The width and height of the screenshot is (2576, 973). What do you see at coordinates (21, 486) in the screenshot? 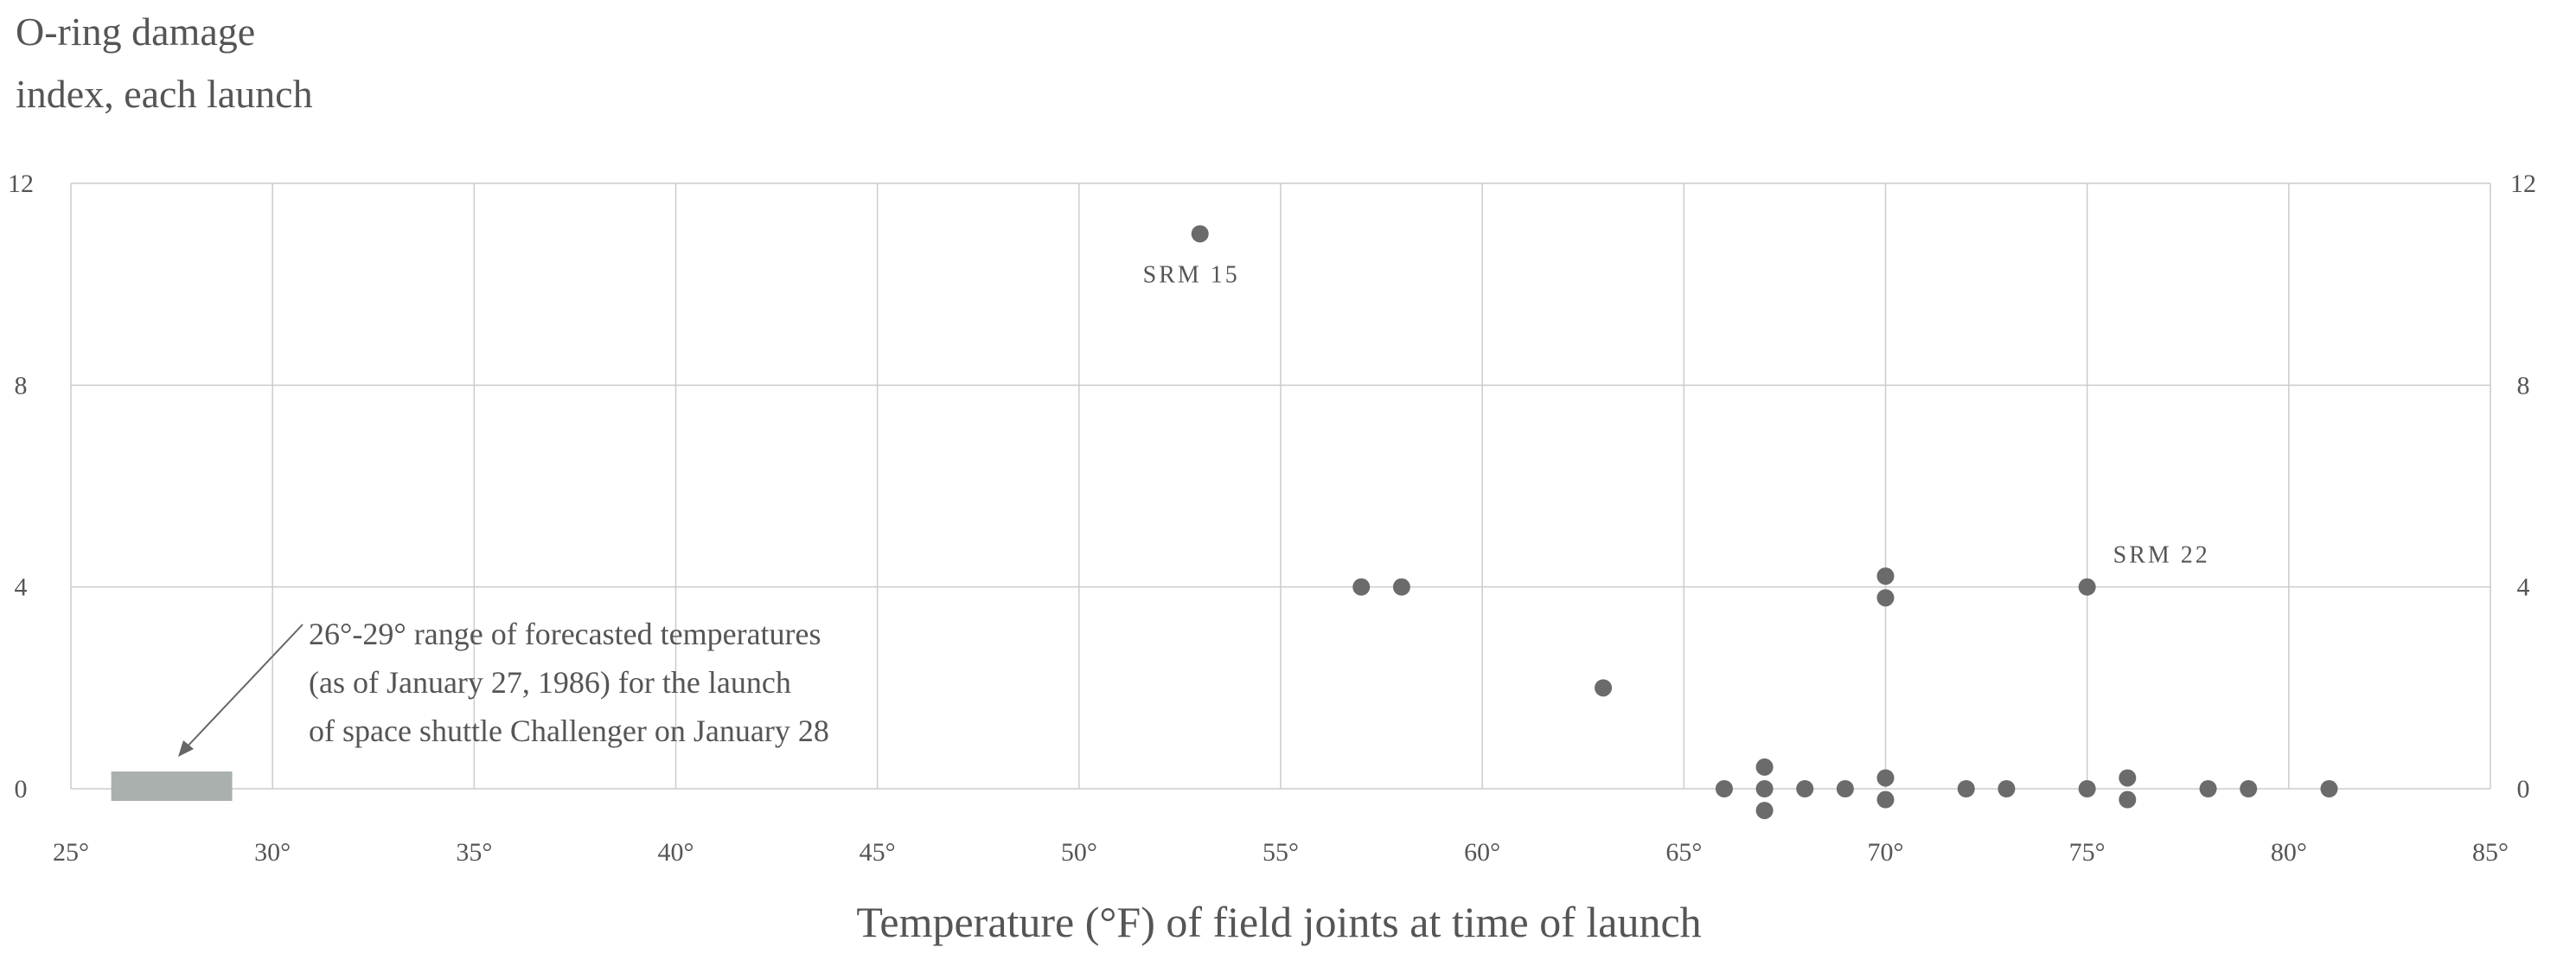
I see `y-ticks-left: 0 4 8 12` at bounding box center [21, 486].